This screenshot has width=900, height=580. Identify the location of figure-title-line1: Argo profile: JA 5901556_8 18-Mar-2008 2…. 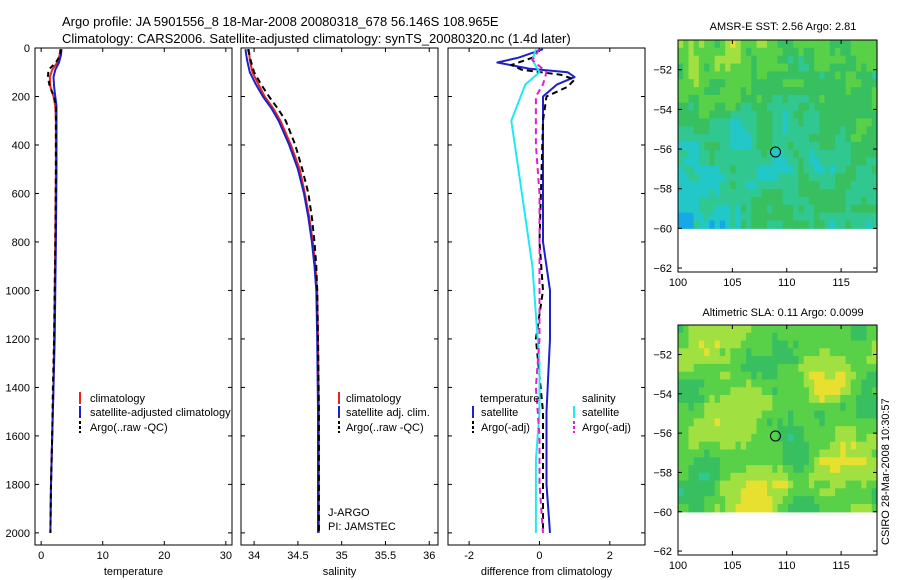
(280, 21).